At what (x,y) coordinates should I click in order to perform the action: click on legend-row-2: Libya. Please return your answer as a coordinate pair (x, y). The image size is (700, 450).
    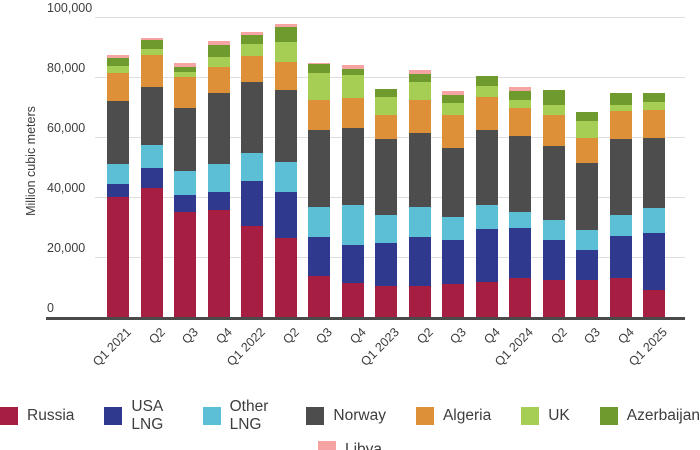
    Looking at the image, I should click on (350, 445).